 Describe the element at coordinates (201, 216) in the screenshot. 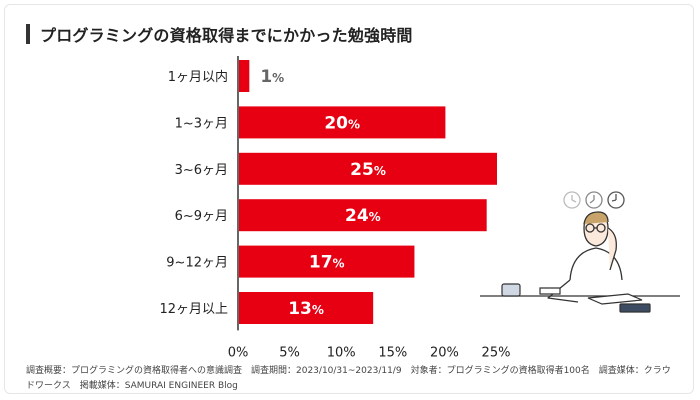

I see `category-label: 6~9ヶ月` at that location.